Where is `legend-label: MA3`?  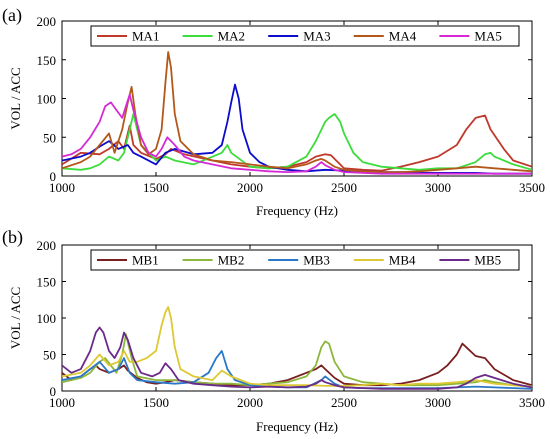 legend-label: MA3 is located at coordinates (316, 36).